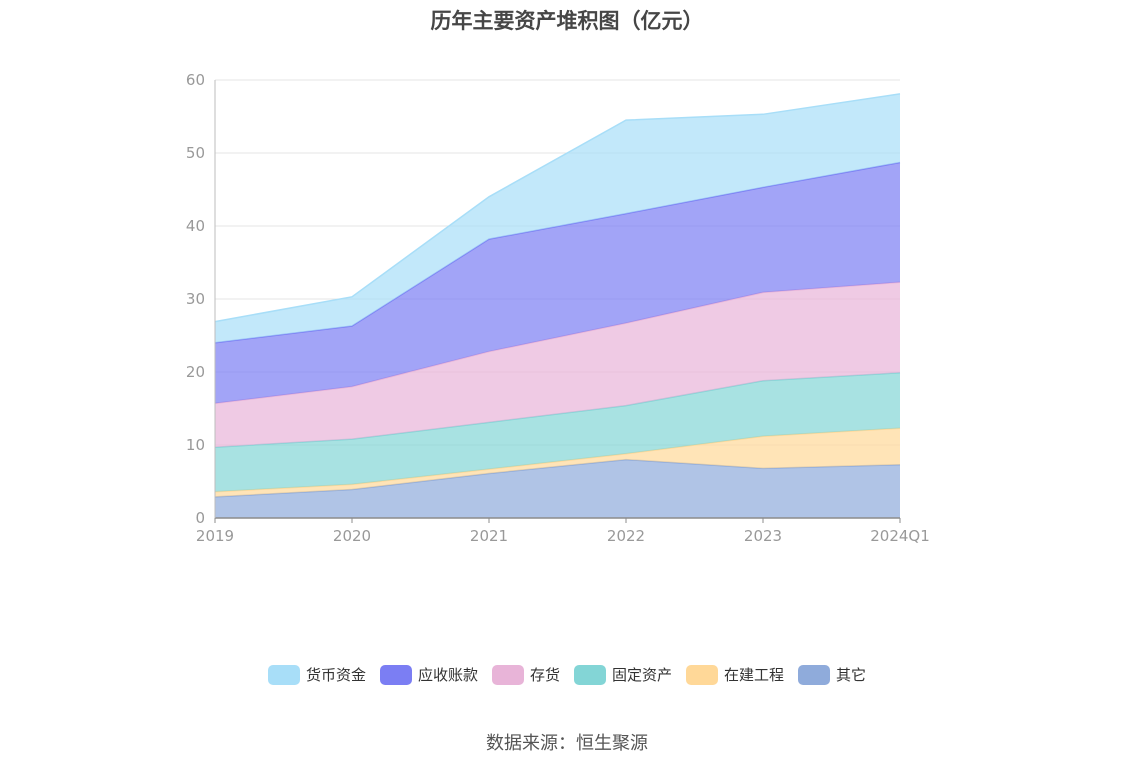  Describe the element at coordinates (195, 372) in the screenshot. I see `y-tick-label: 20` at that location.